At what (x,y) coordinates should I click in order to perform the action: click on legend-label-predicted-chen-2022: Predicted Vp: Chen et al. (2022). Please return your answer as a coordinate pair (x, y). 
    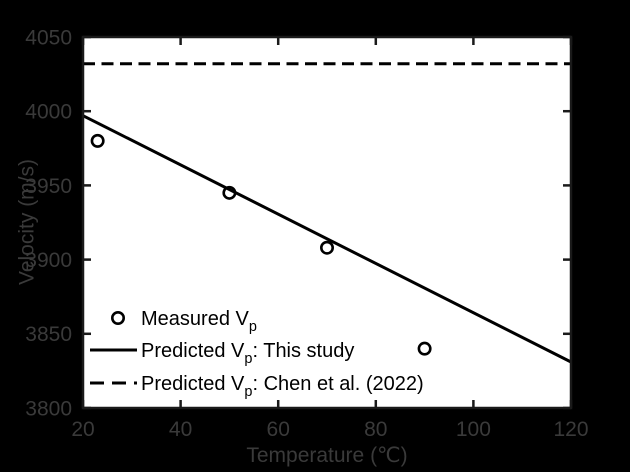
    Looking at the image, I should click on (282, 386).